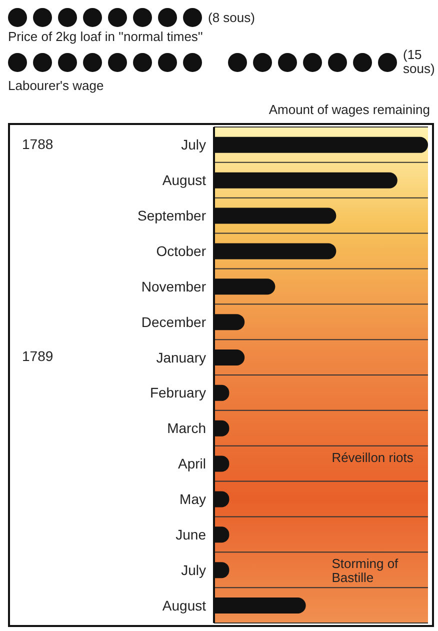 This screenshot has width=438, height=631. Describe the element at coordinates (349, 109) in the screenshot. I see `text: Amount of wages remaining` at that location.